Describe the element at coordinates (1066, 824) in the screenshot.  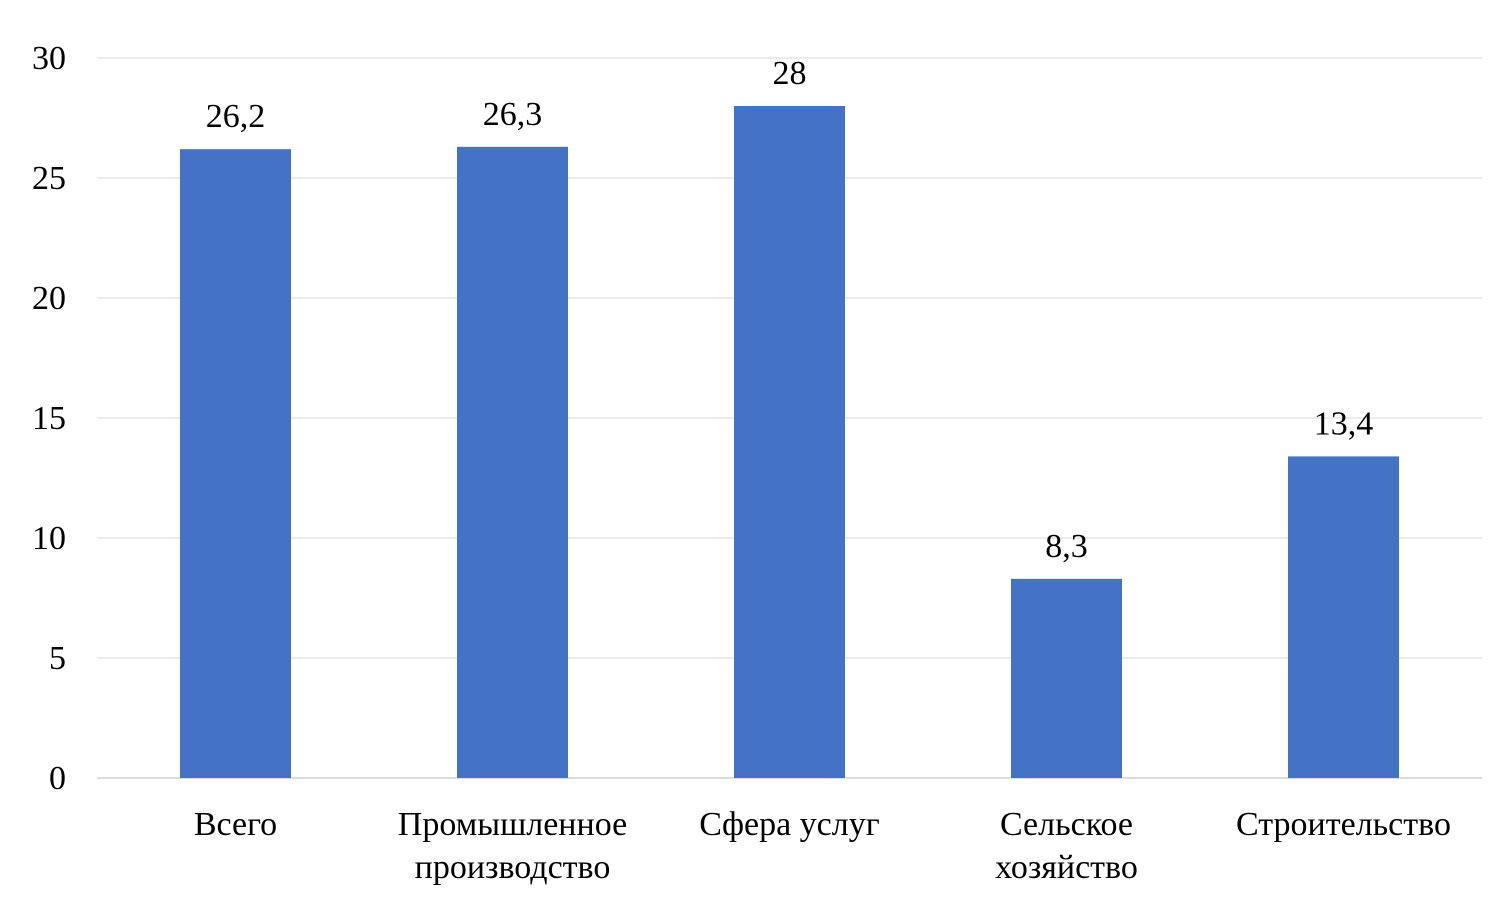
I see `category-label: Сельское` at that location.